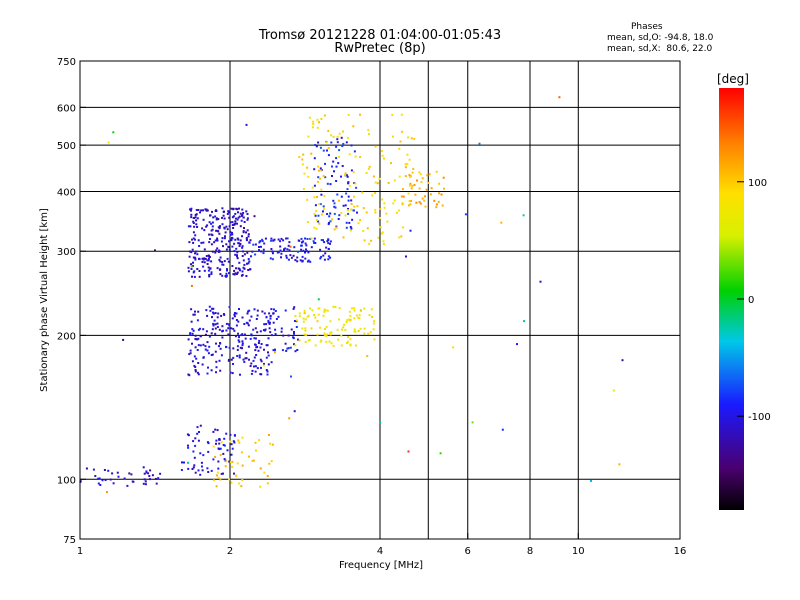 This screenshot has height=600, width=800. What do you see at coordinates (66, 336) in the screenshot?
I see `y-tick-label: 200` at bounding box center [66, 336].